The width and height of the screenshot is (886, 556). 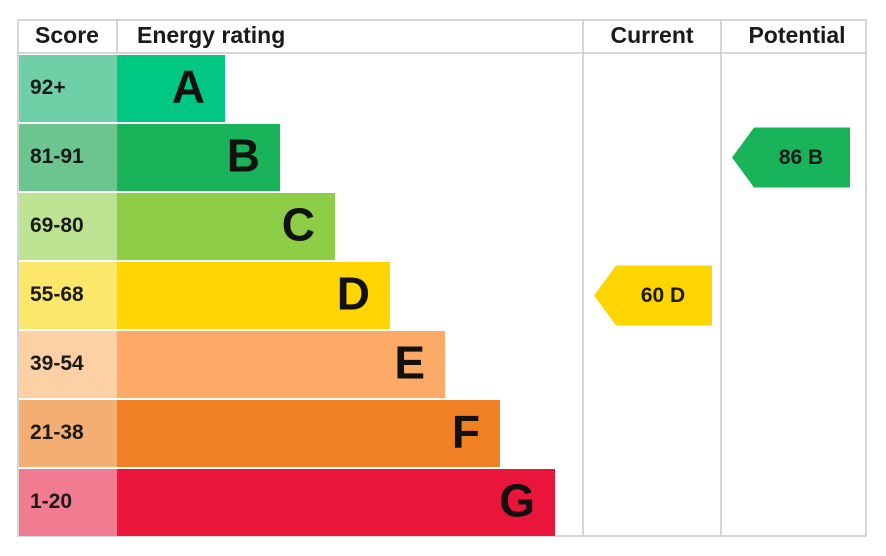 What do you see at coordinates (651, 35) in the screenshot?
I see `header-current: Current` at bounding box center [651, 35].